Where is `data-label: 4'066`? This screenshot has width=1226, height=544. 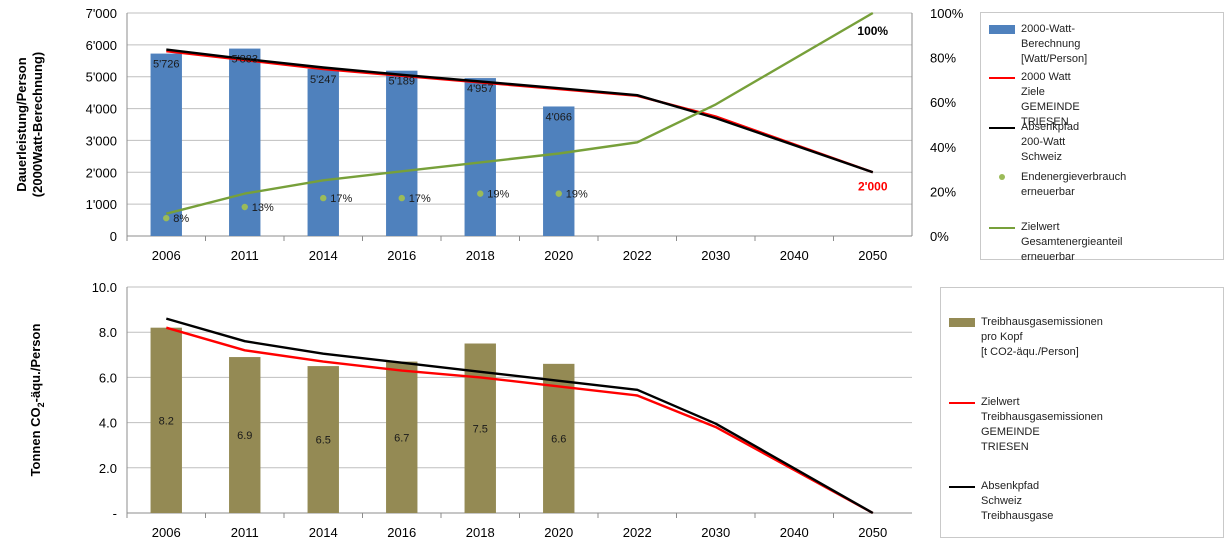 data-label: 4'066 is located at coordinates (558, 117).